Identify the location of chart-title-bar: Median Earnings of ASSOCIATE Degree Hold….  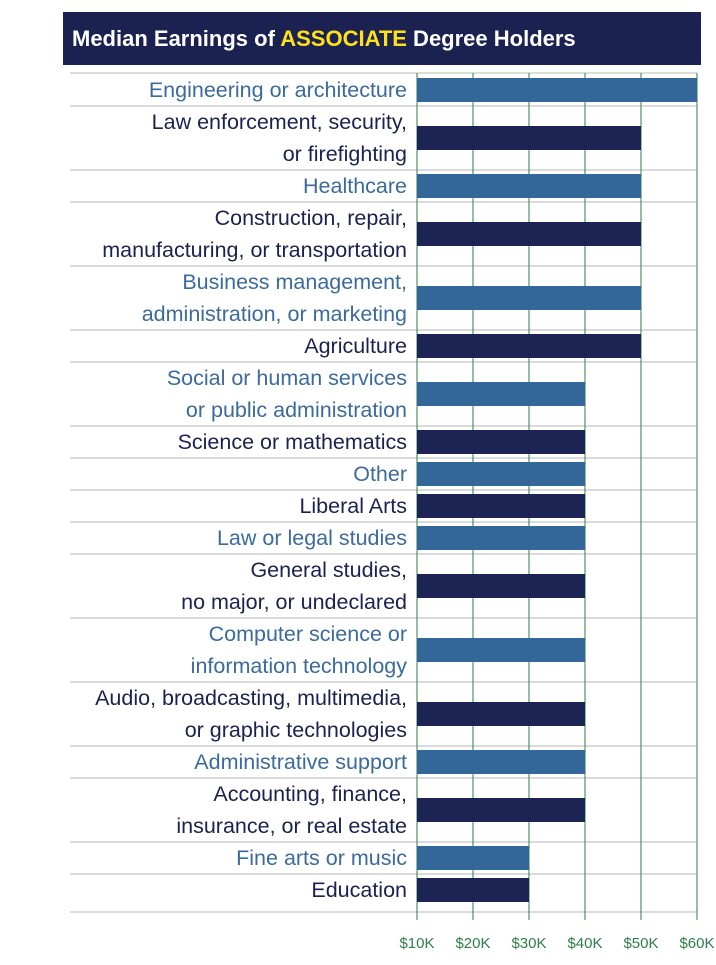
(382, 38).